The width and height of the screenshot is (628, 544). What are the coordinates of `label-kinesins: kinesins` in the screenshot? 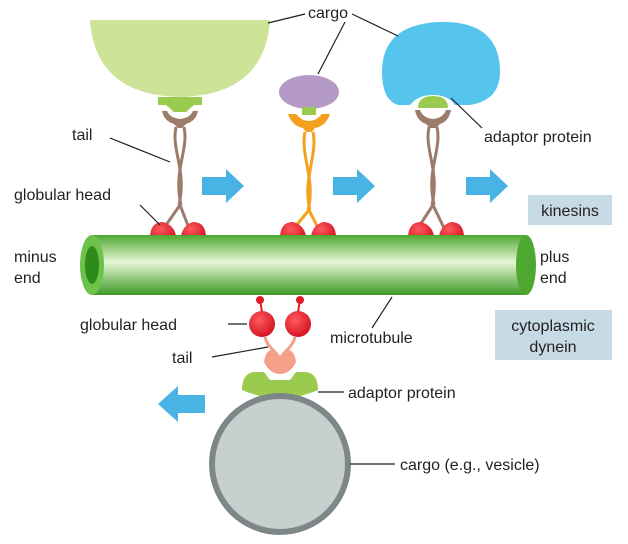 It's located at (570, 211).